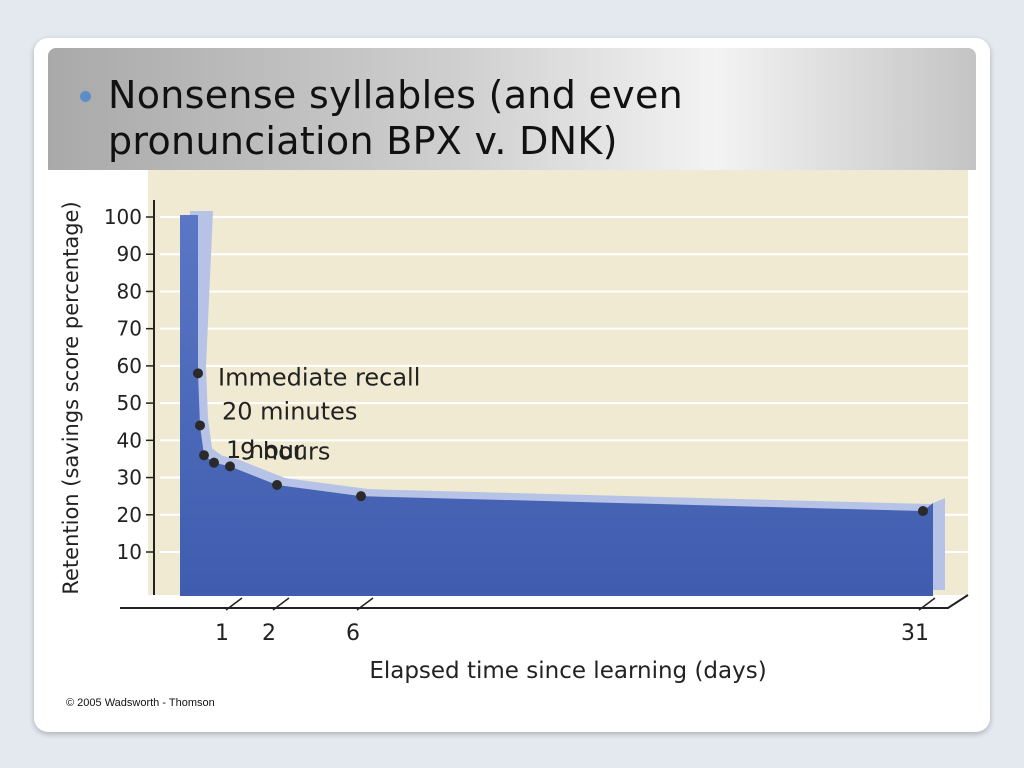 The height and width of the screenshot is (768, 1024). Describe the element at coordinates (129, 515) in the screenshot. I see `y-tick-label: 20` at that location.